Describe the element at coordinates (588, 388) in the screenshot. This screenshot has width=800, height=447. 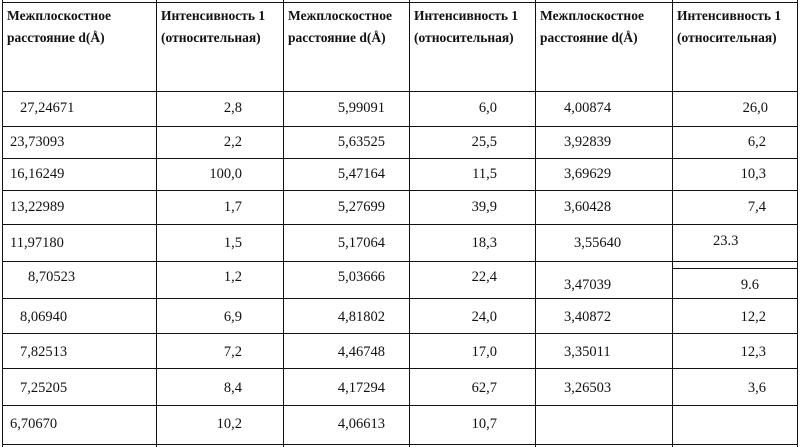
I see `spacing-cell: 3,26503` at that location.